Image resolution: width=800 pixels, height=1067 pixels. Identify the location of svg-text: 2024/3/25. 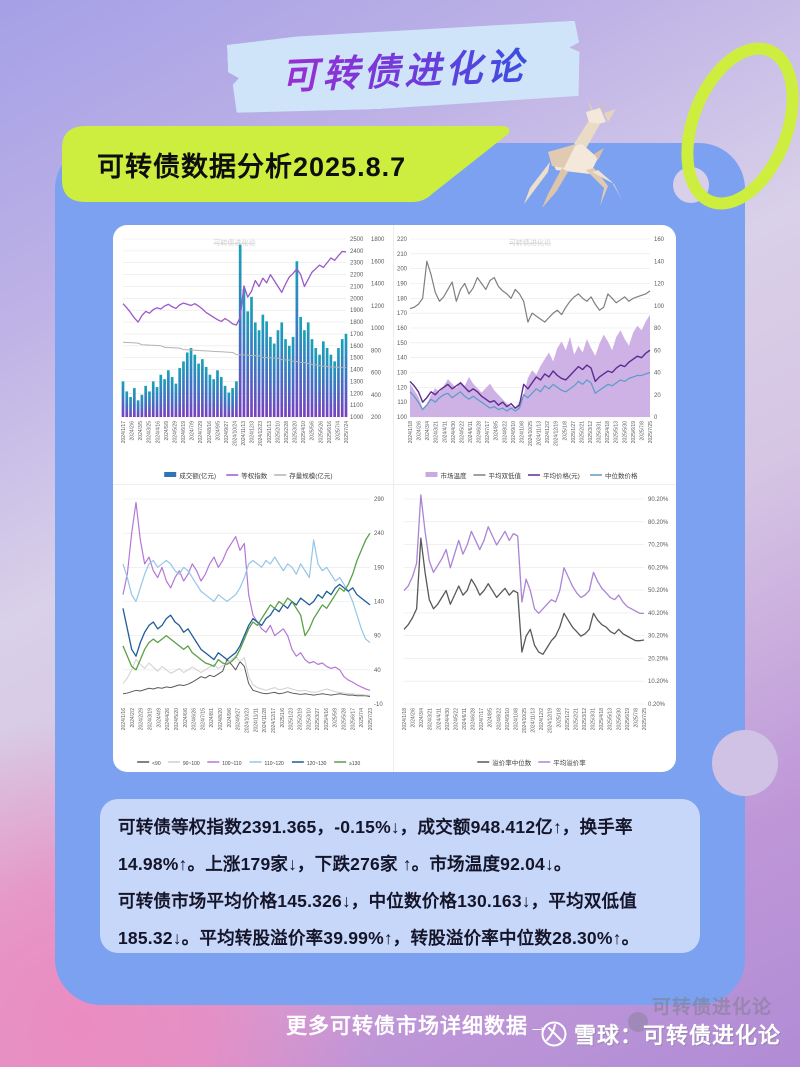
(150, 432).